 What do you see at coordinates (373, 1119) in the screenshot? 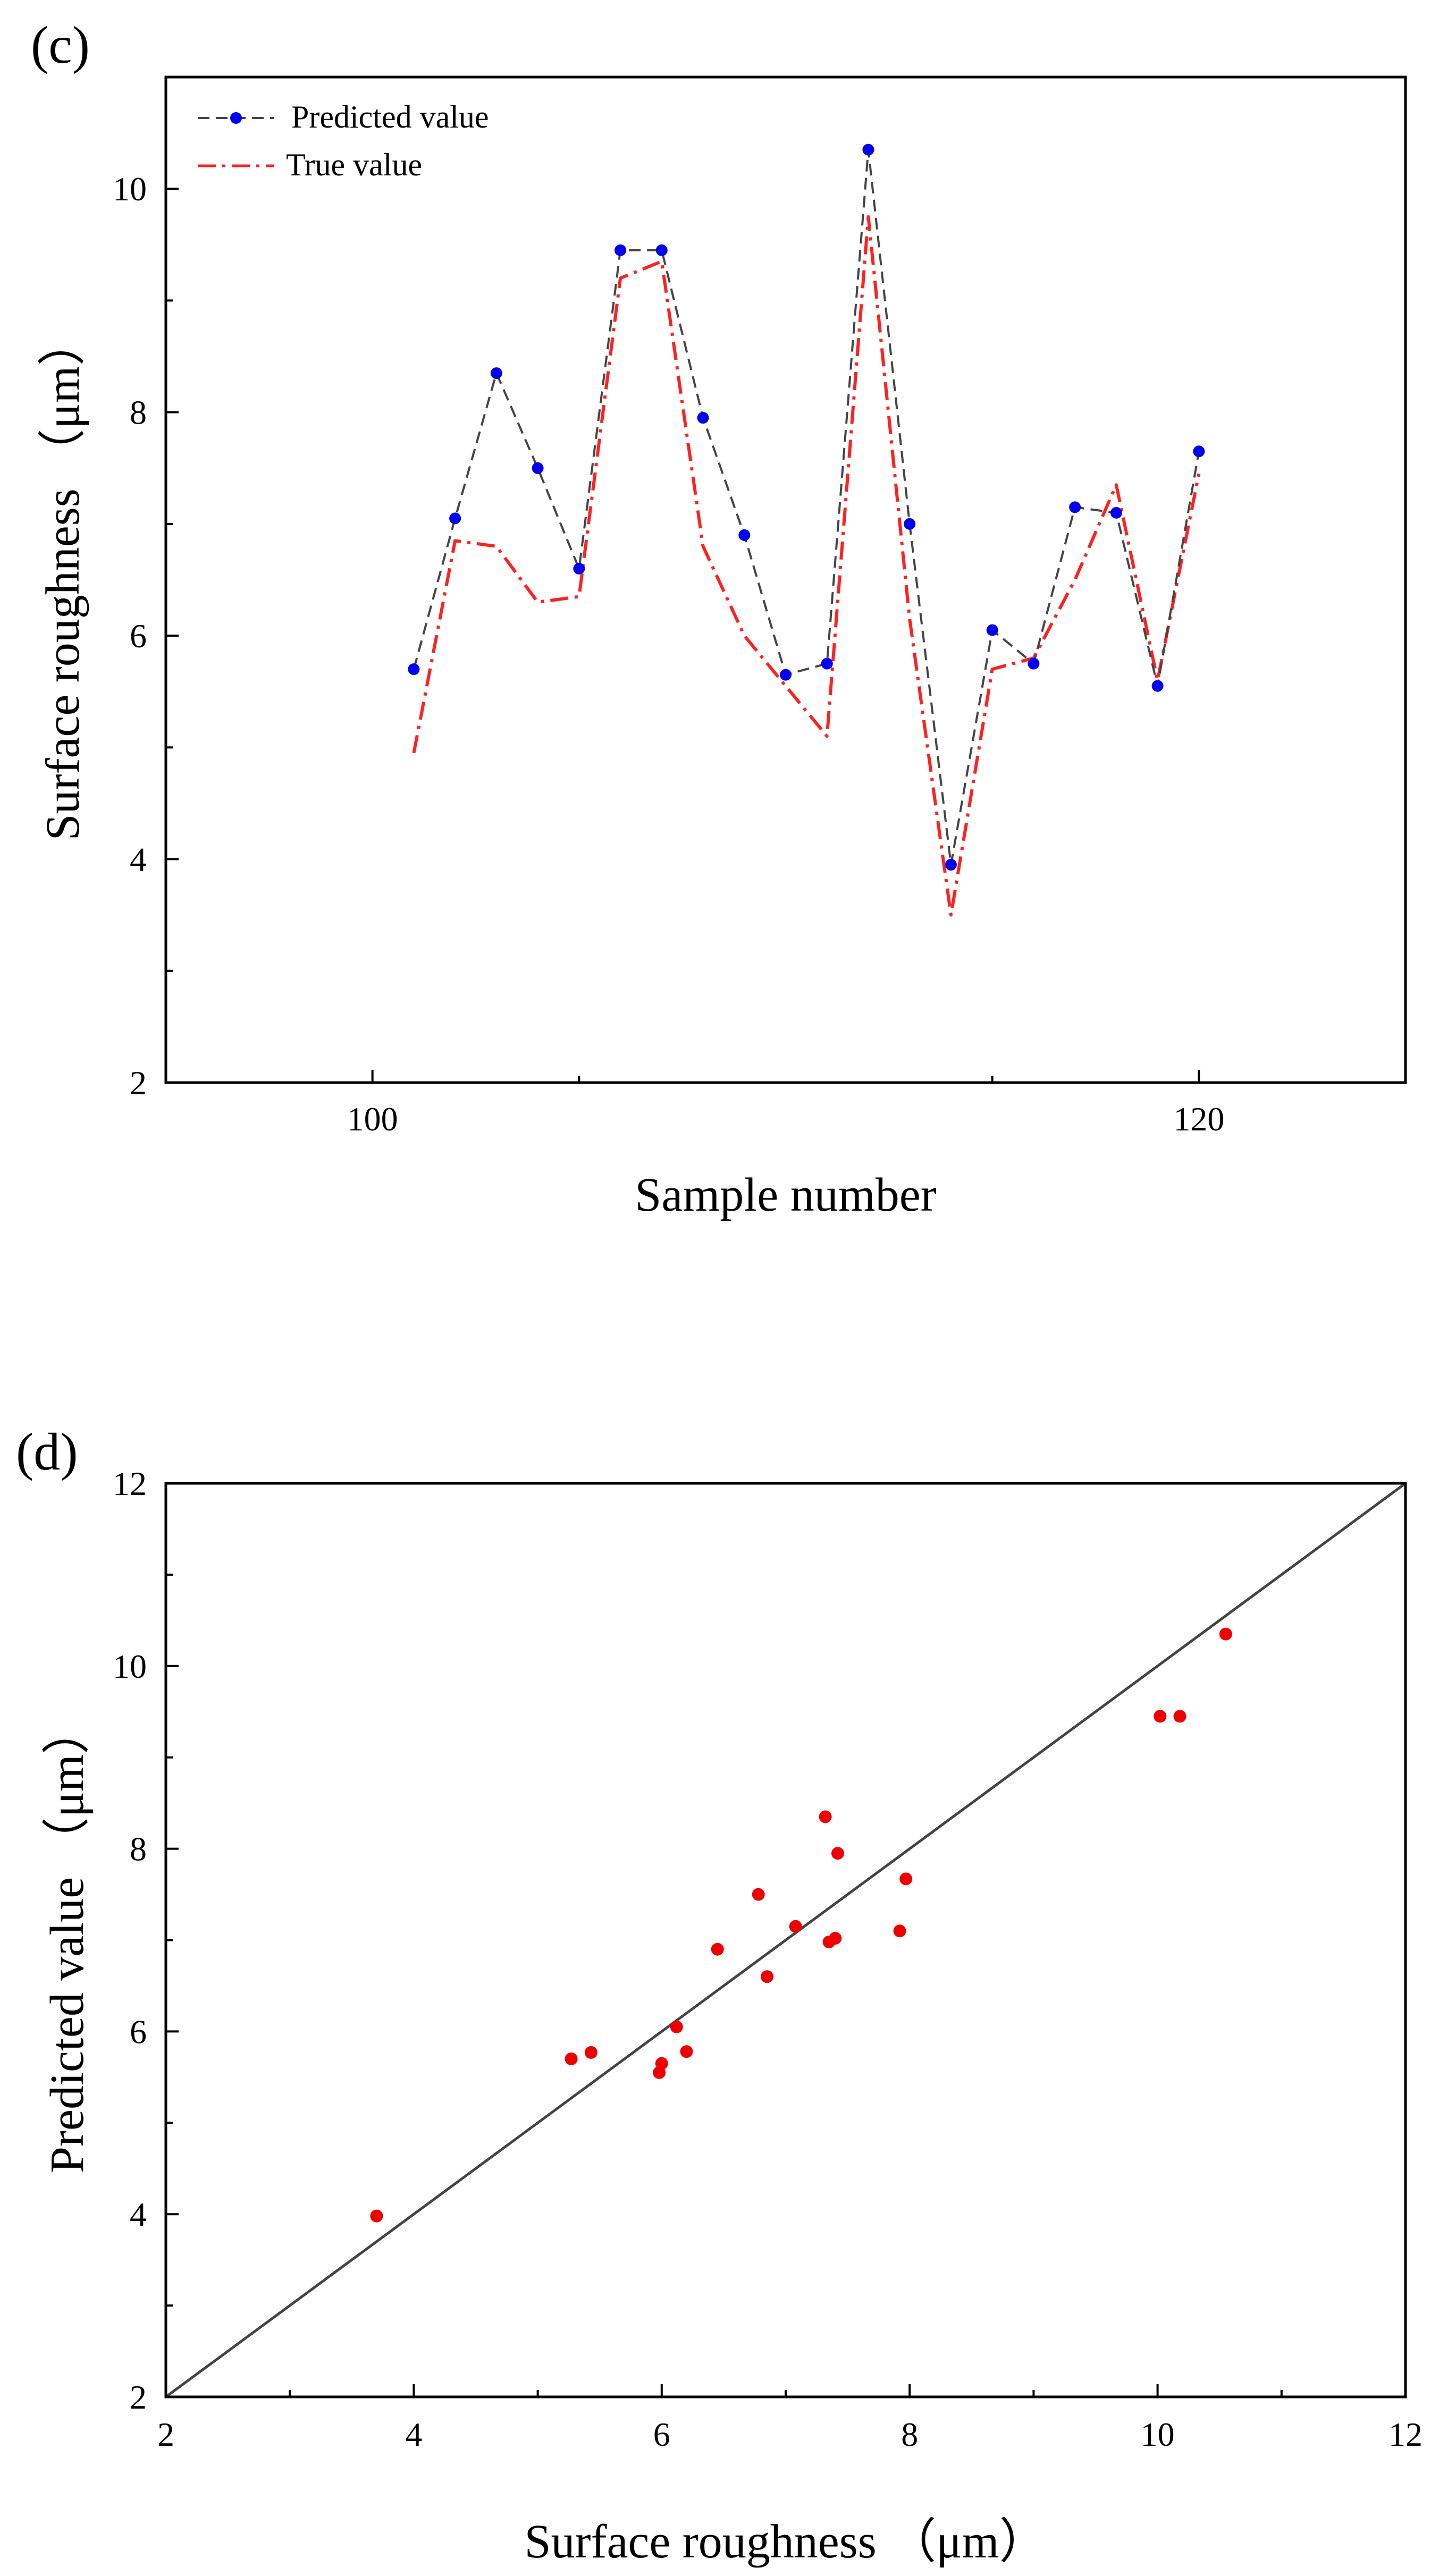
I see `panel-c-x-tick-label: 100` at bounding box center [373, 1119].